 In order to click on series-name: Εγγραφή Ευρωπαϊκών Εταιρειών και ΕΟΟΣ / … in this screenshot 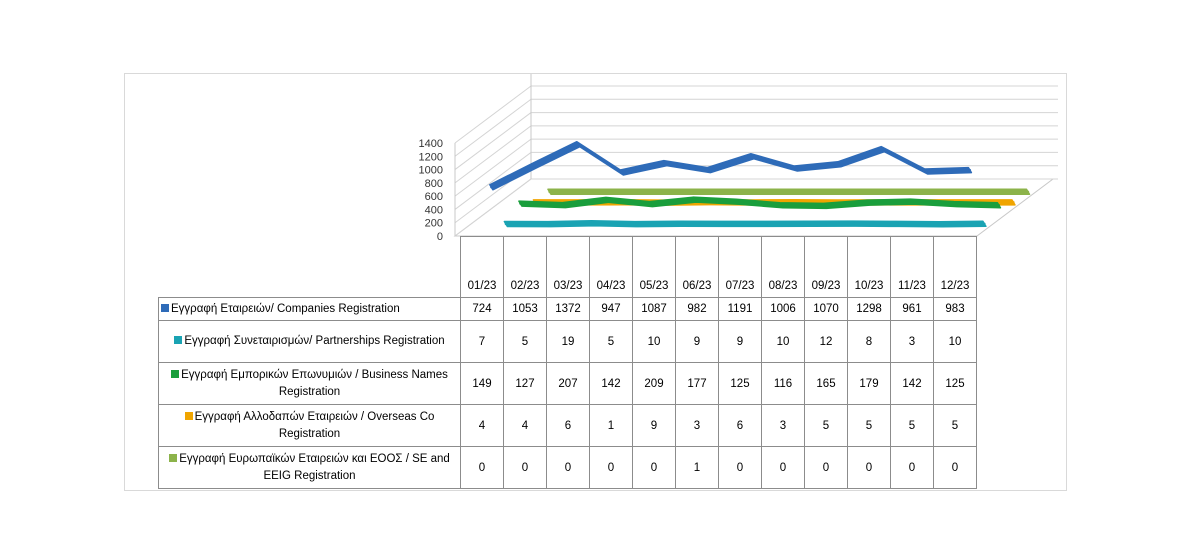, I will do `click(314, 467)`.